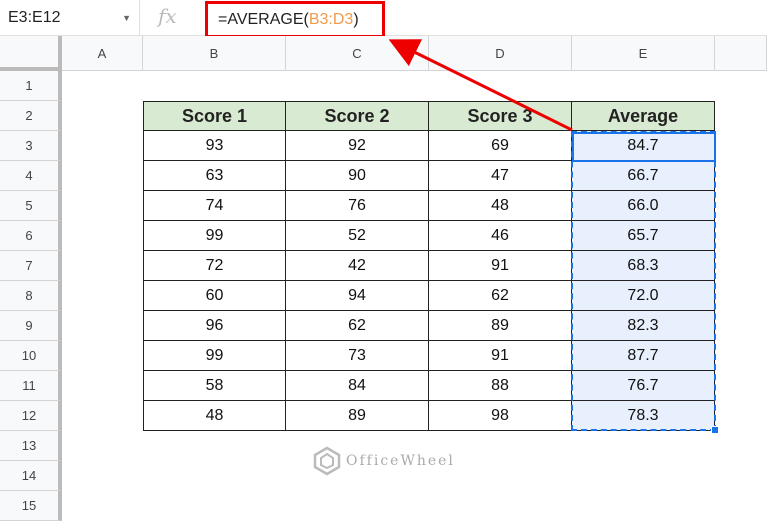 The image size is (767, 521). Describe the element at coordinates (31, 86) in the screenshot. I see `row-header-1: 1` at that location.